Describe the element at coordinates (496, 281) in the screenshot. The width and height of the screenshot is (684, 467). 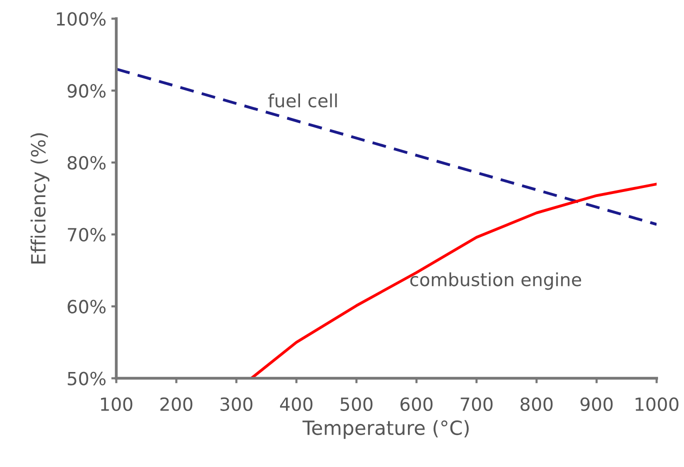
I see `series-label: combustion engine` at that location.